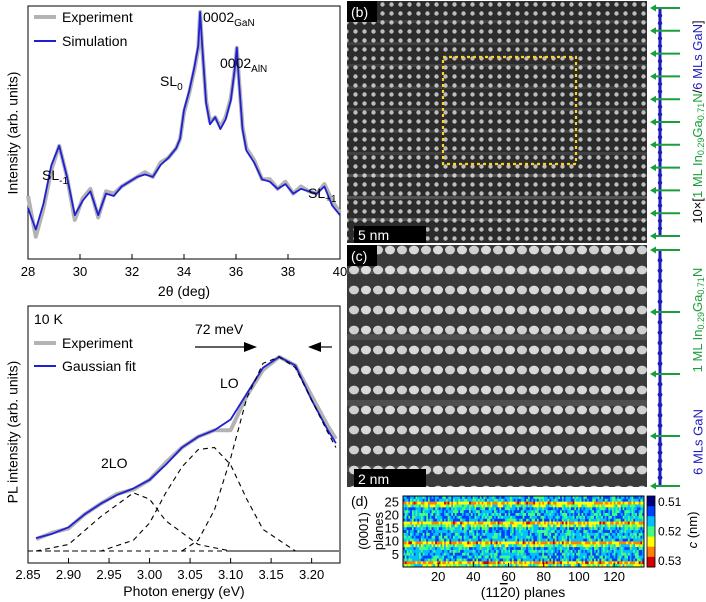  What do you see at coordinates (614, 576) in the screenshot?
I see `d-xtick-label: 120` at bounding box center [614, 576].